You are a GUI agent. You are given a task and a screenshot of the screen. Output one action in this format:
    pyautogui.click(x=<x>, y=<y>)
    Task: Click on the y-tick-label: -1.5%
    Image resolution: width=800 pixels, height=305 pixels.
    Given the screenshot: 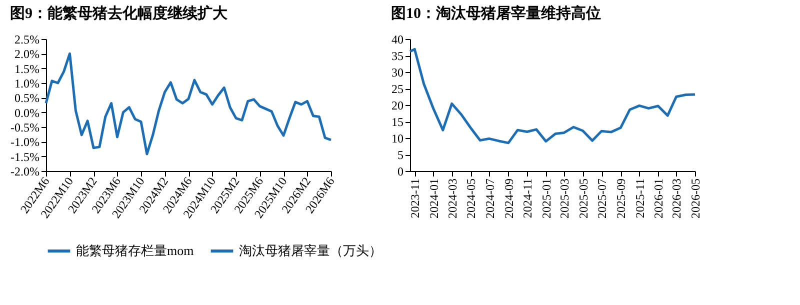 What is the action you would take?
    pyautogui.click(x=25, y=157)
    